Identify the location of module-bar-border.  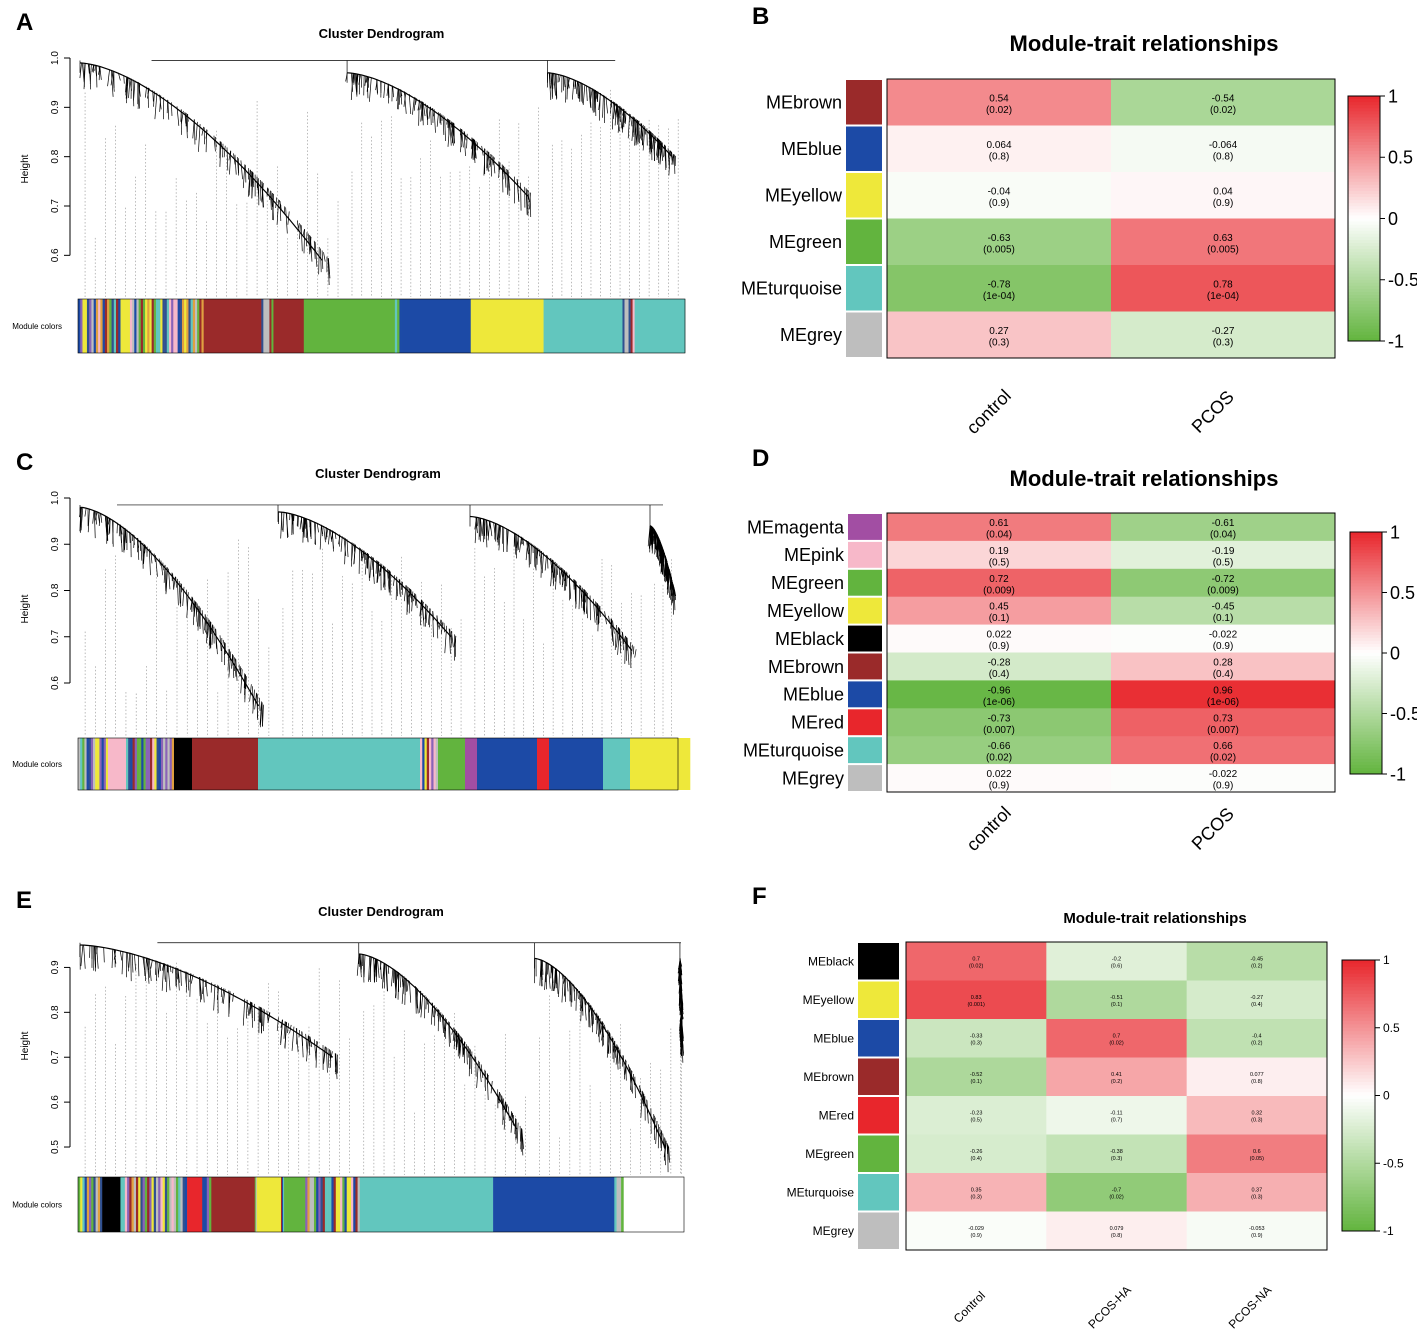
(381, 1204).